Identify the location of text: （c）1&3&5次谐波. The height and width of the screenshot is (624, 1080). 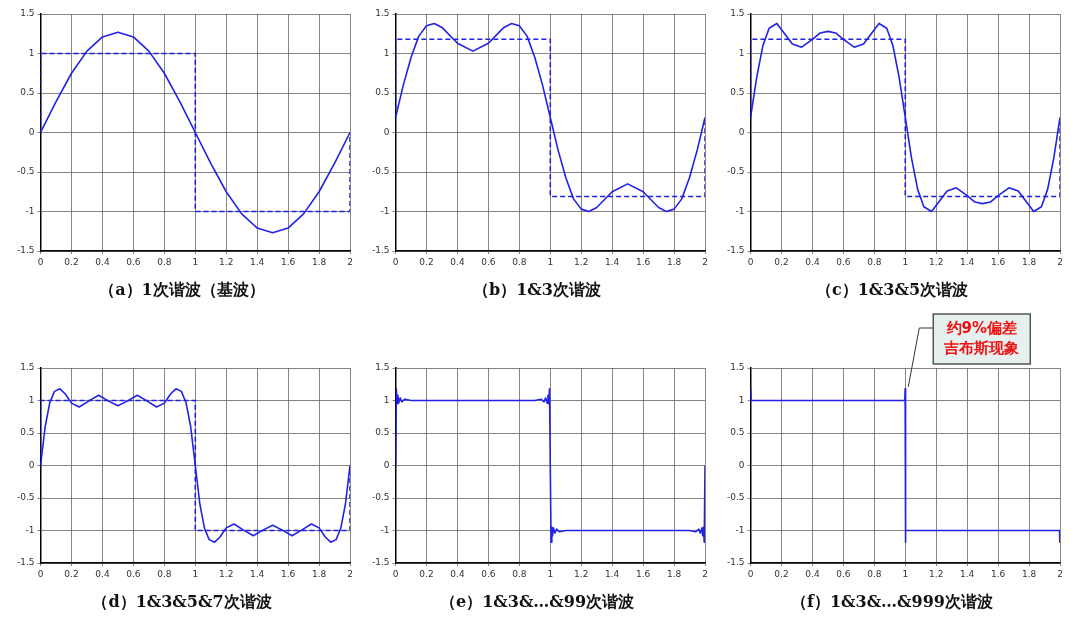
(892, 289).